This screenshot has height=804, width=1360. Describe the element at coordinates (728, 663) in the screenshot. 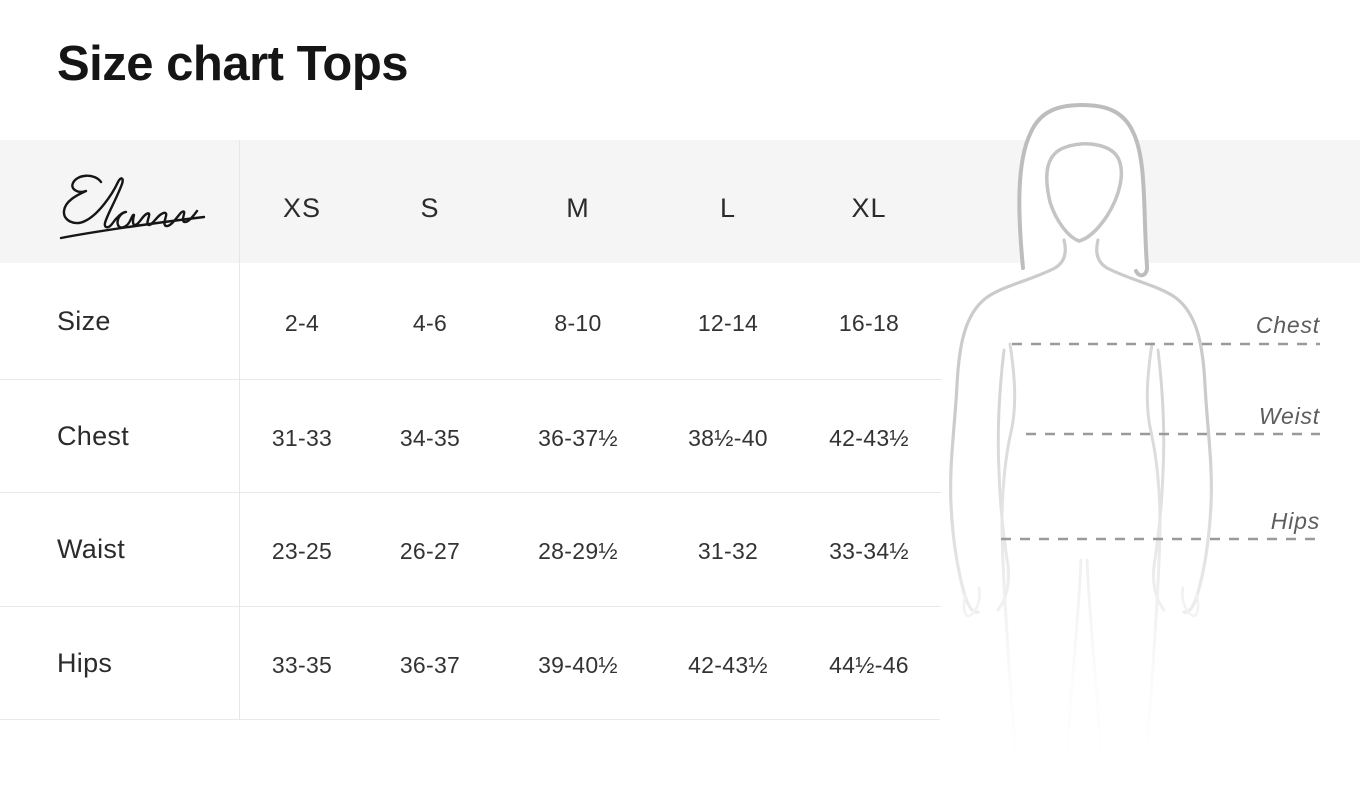

I see `hips-l-value: 42-43½` at that location.